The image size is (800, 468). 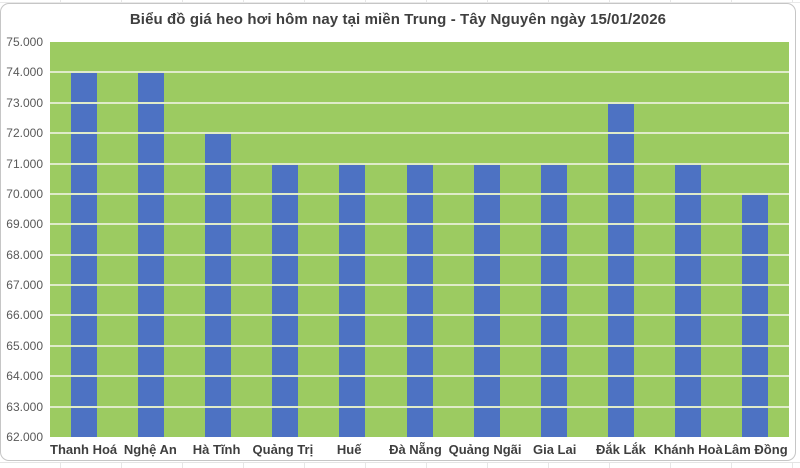 I want to click on bar-Quảng Trị, so click(x=285, y=300).